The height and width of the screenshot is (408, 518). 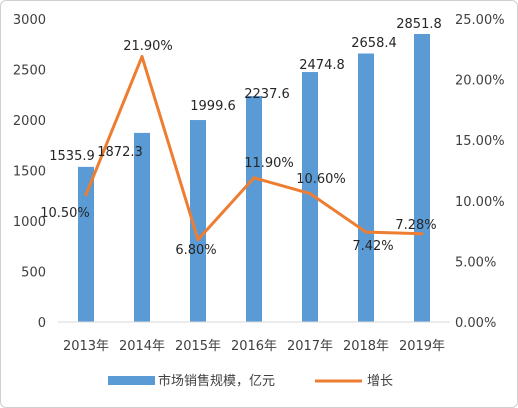 What do you see at coordinates (213, 106) in the screenshot?
I see `bar-value-label-2: 1999.6` at bounding box center [213, 106].